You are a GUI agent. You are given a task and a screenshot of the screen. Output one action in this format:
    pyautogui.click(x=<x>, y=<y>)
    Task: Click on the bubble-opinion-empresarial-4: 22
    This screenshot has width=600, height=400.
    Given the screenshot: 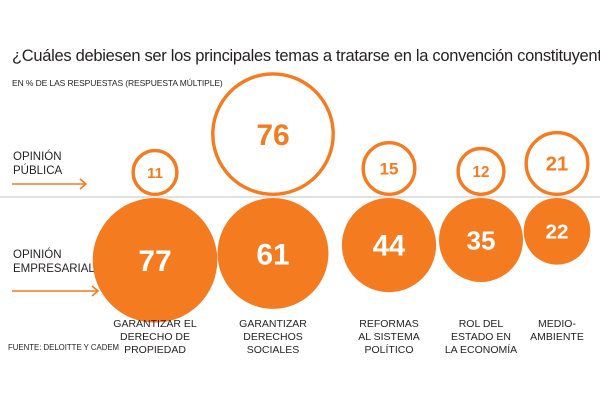 What is the action you would take?
    pyautogui.click(x=557, y=231)
    